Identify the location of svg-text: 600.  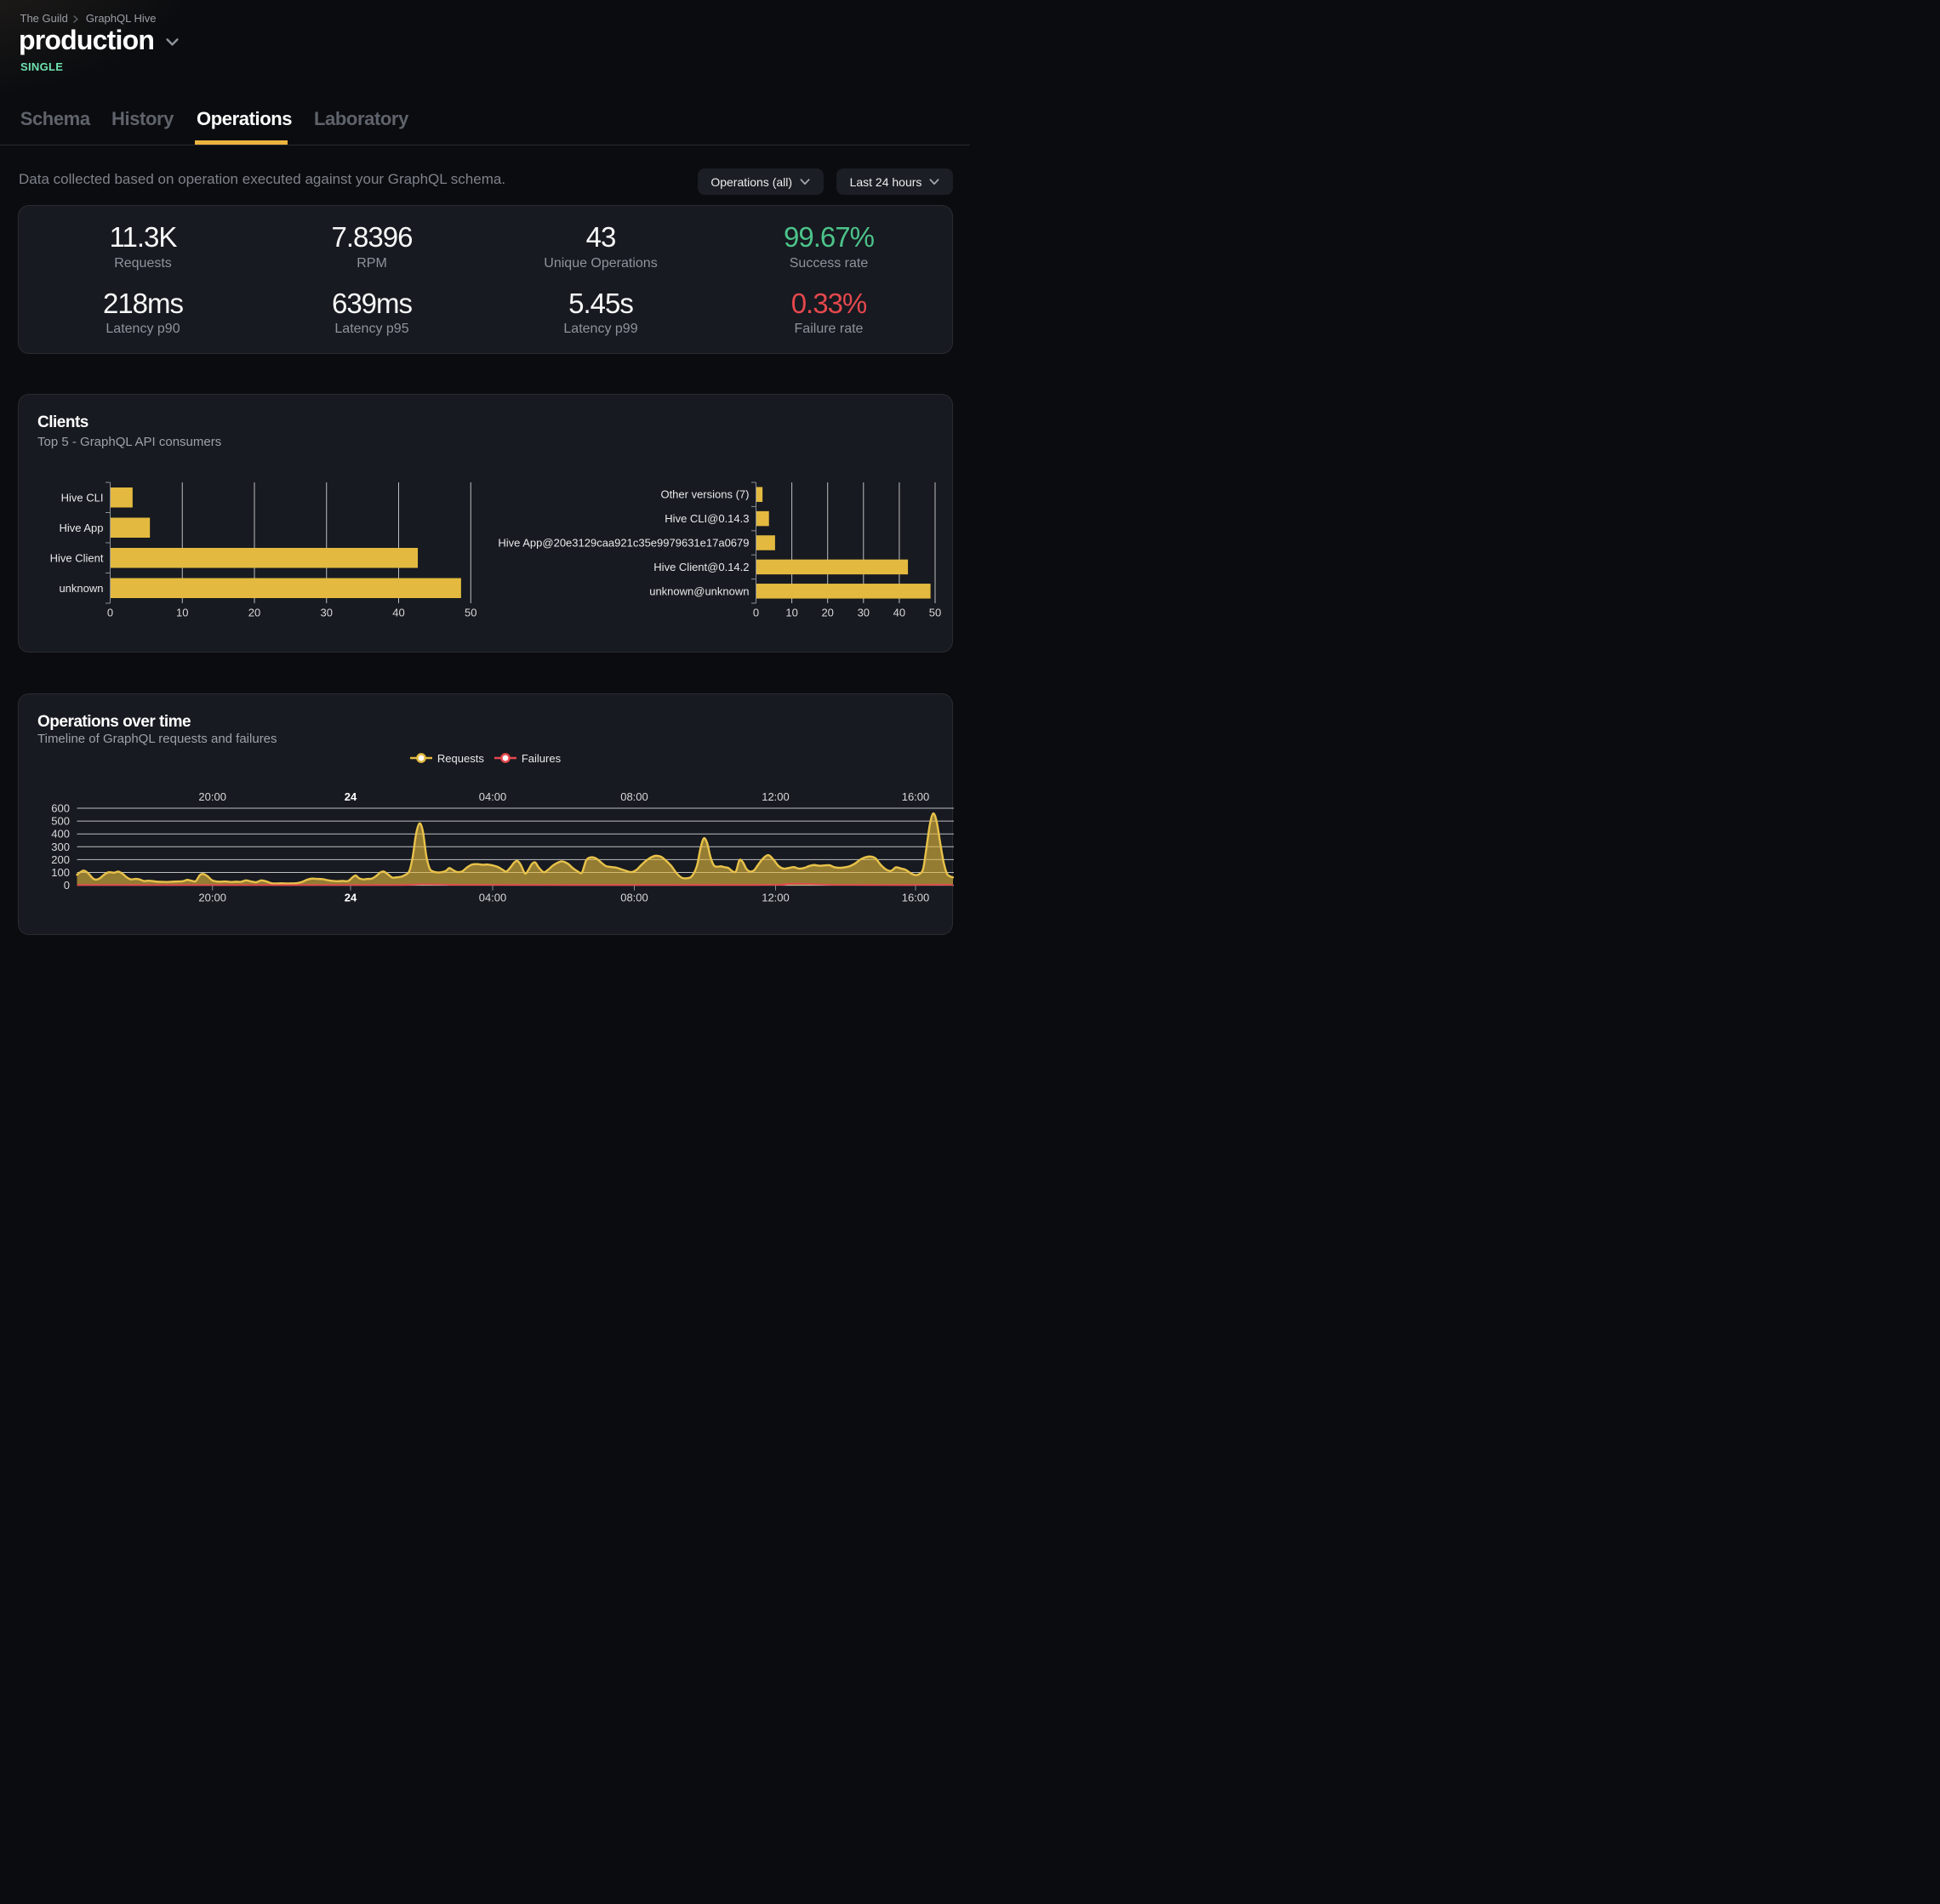
(61, 808).